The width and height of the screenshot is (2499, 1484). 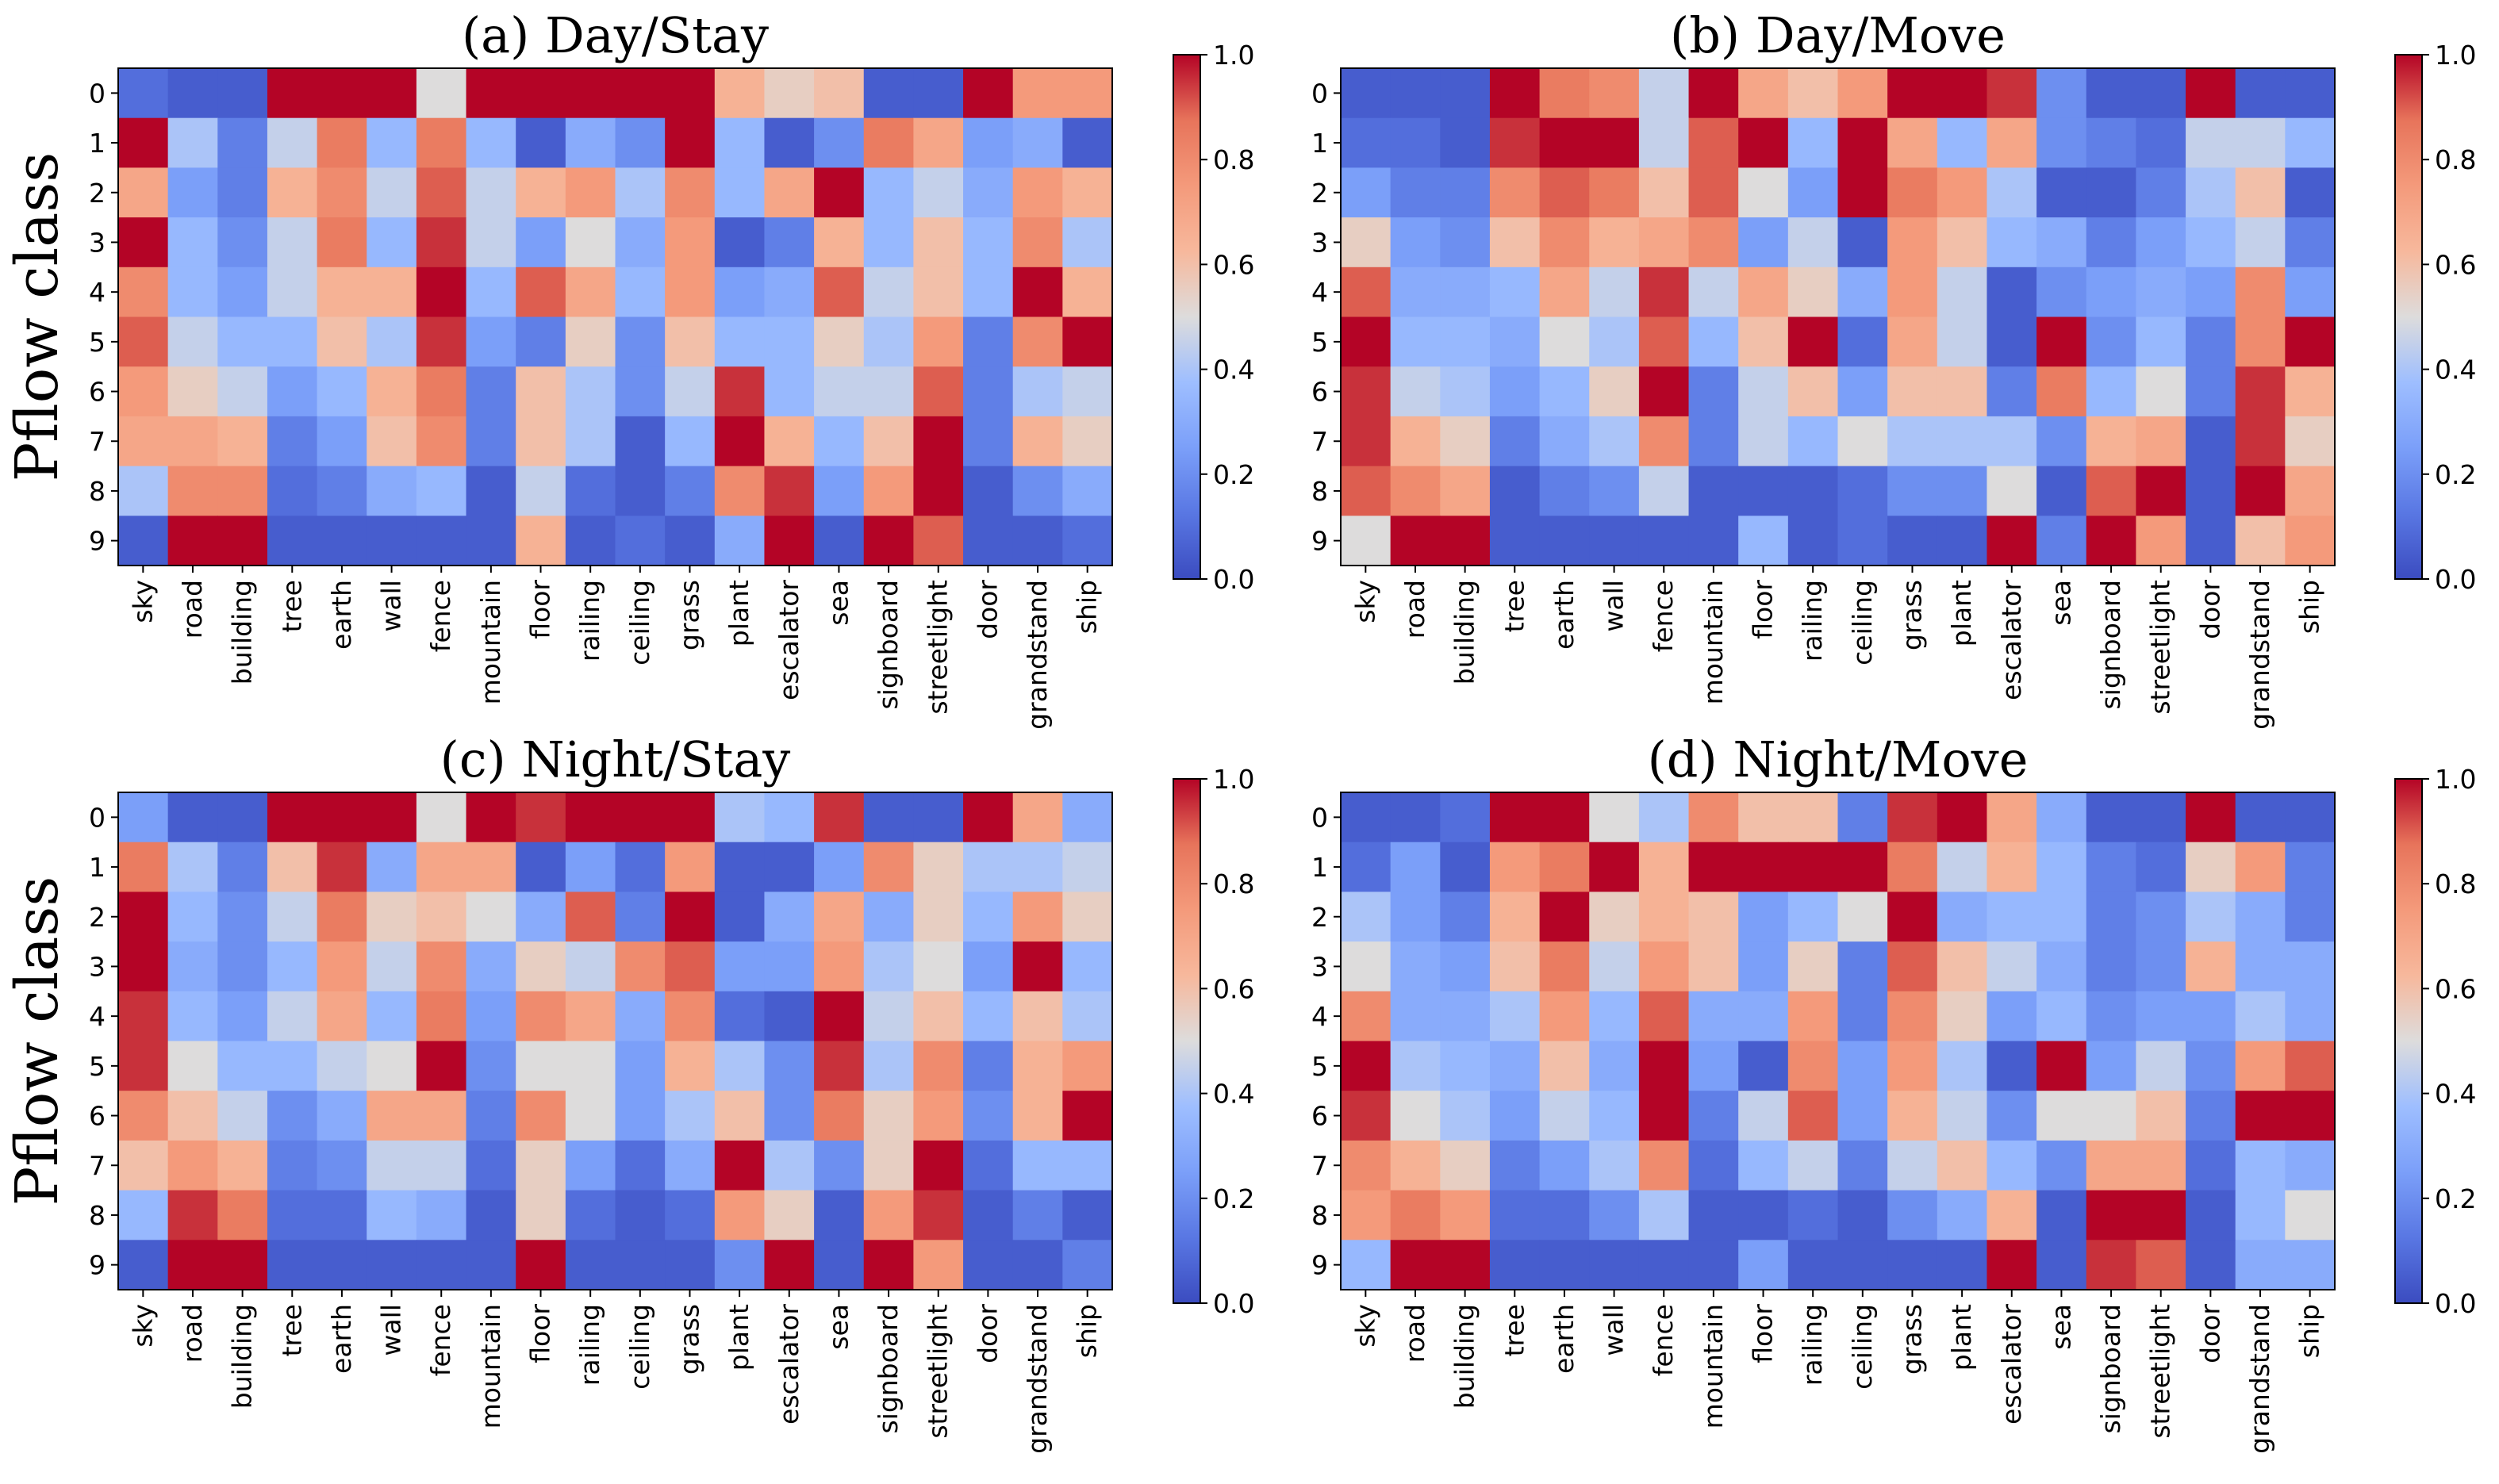 What do you see at coordinates (2160, 1371) in the screenshot?
I see `x-tick-label: streetlight` at bounding box center [2160, 1371].